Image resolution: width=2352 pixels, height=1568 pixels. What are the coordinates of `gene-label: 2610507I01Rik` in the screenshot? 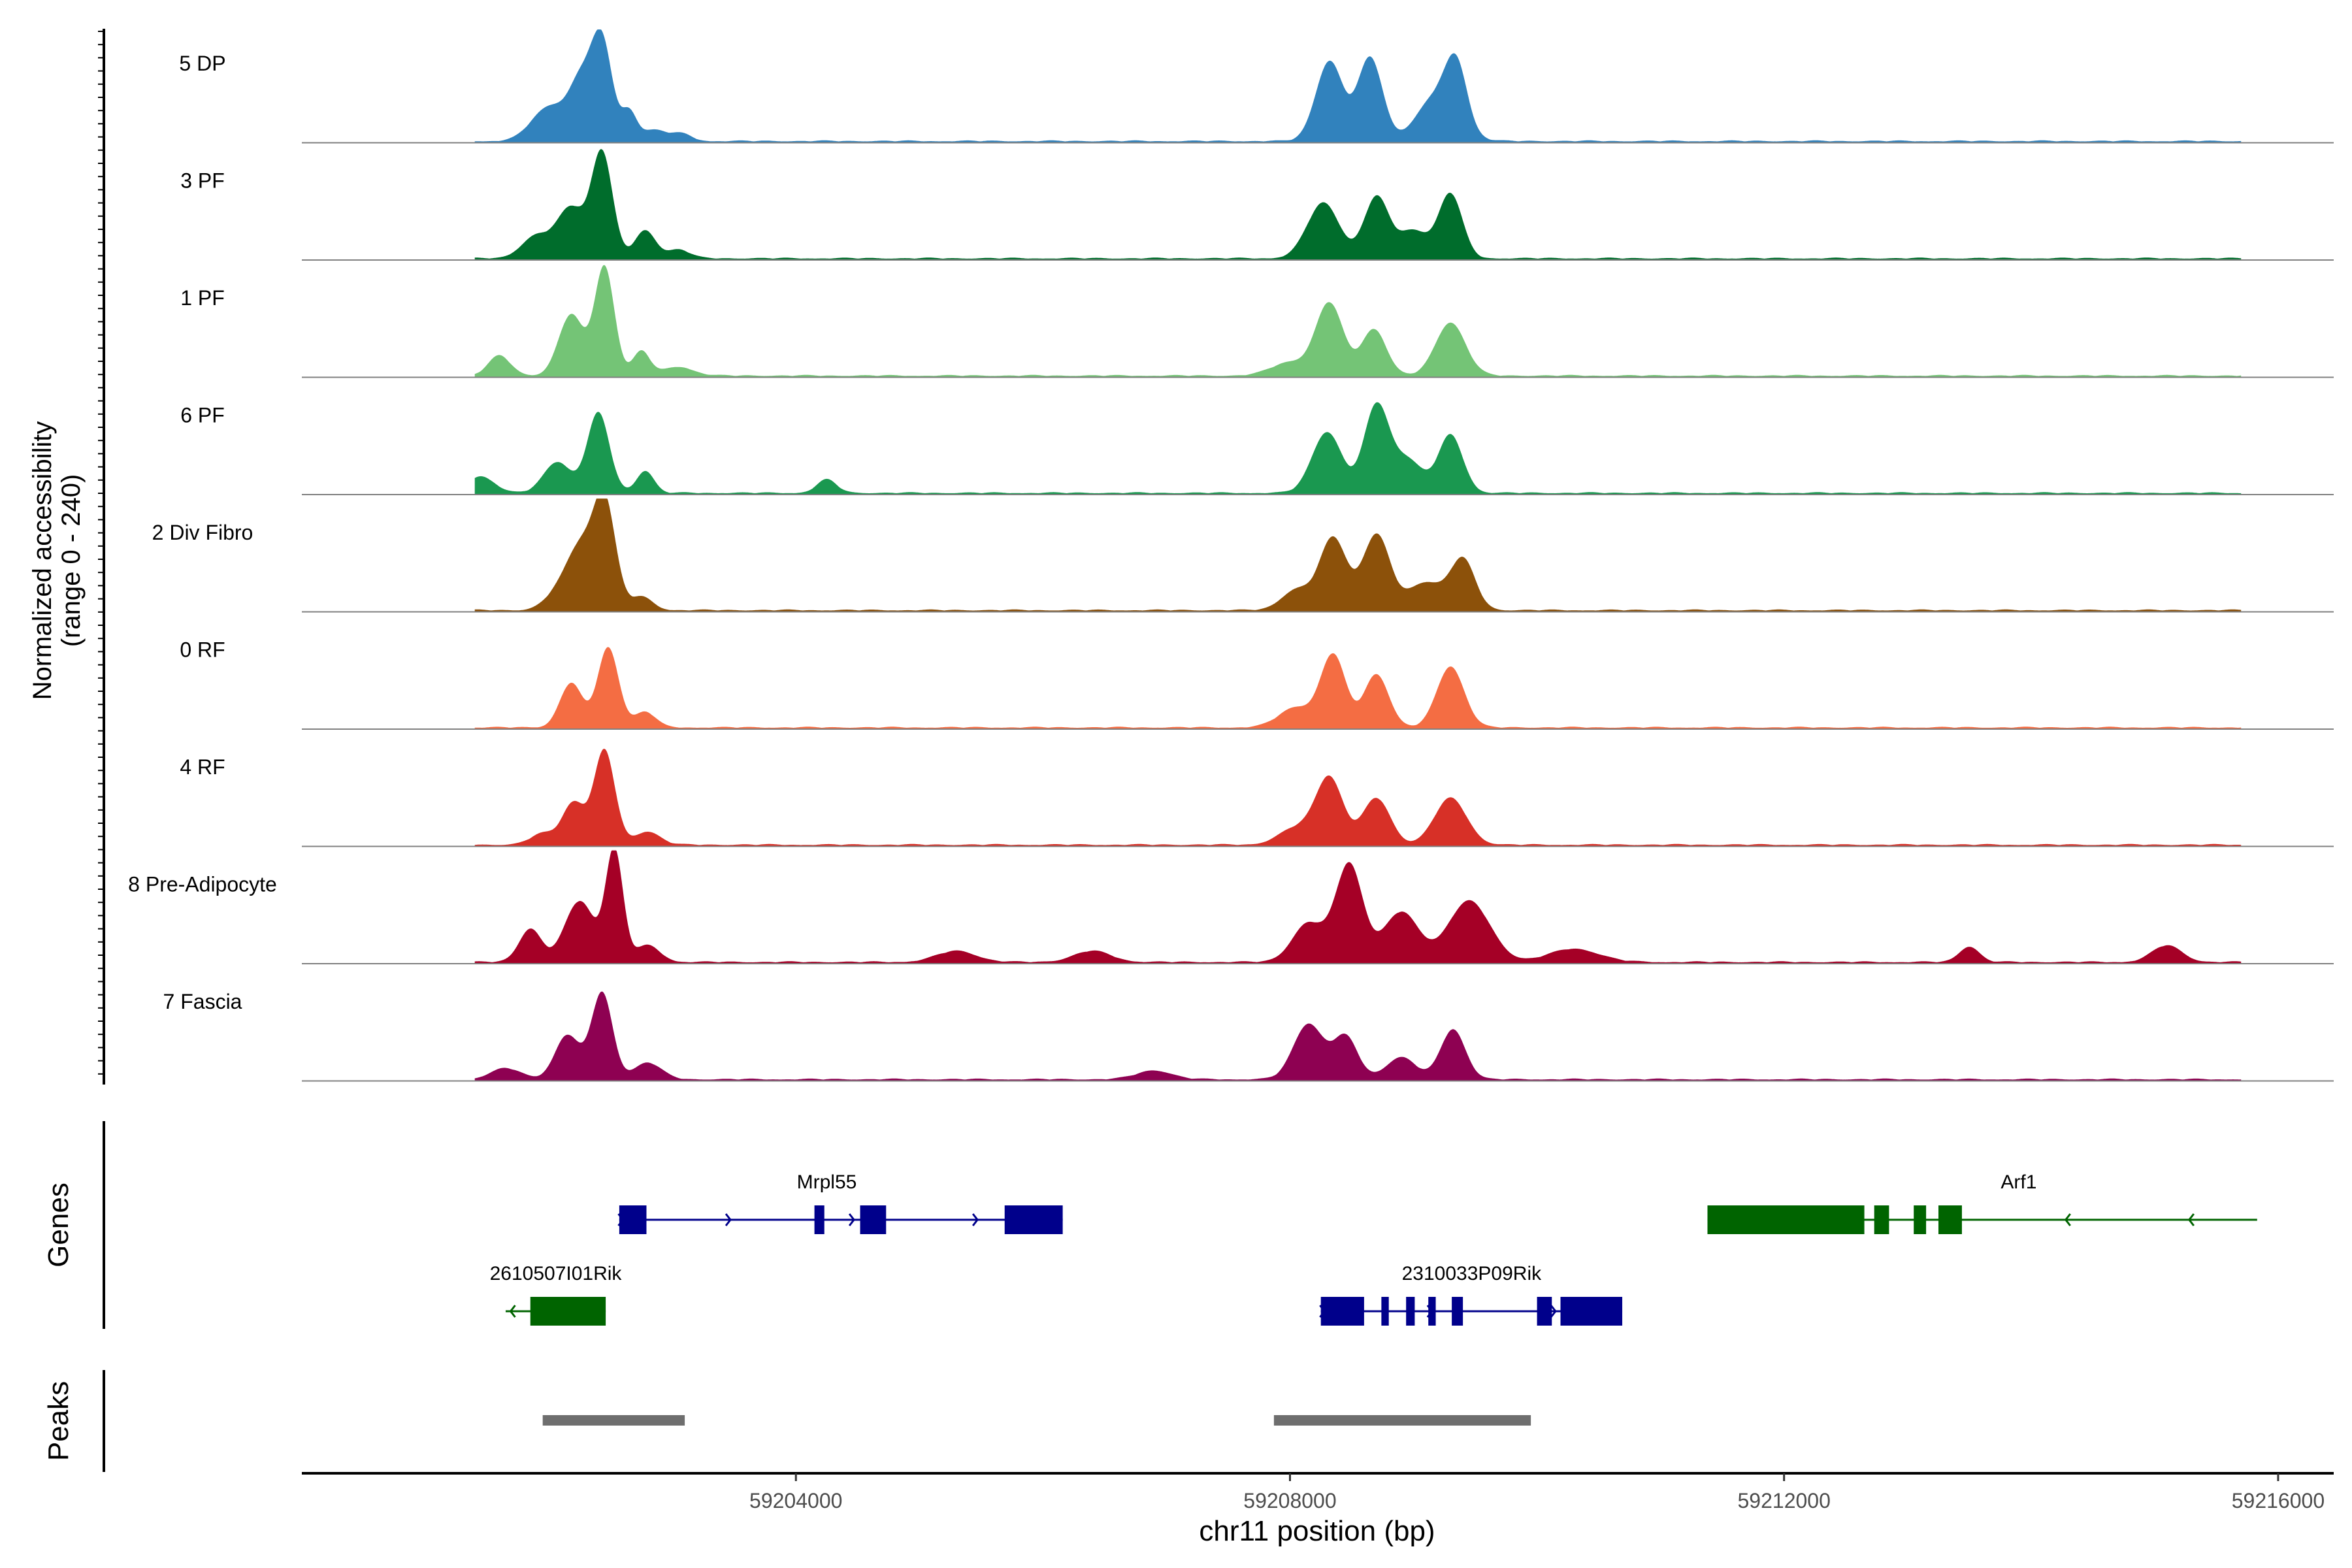 It's located at (556, 1273).